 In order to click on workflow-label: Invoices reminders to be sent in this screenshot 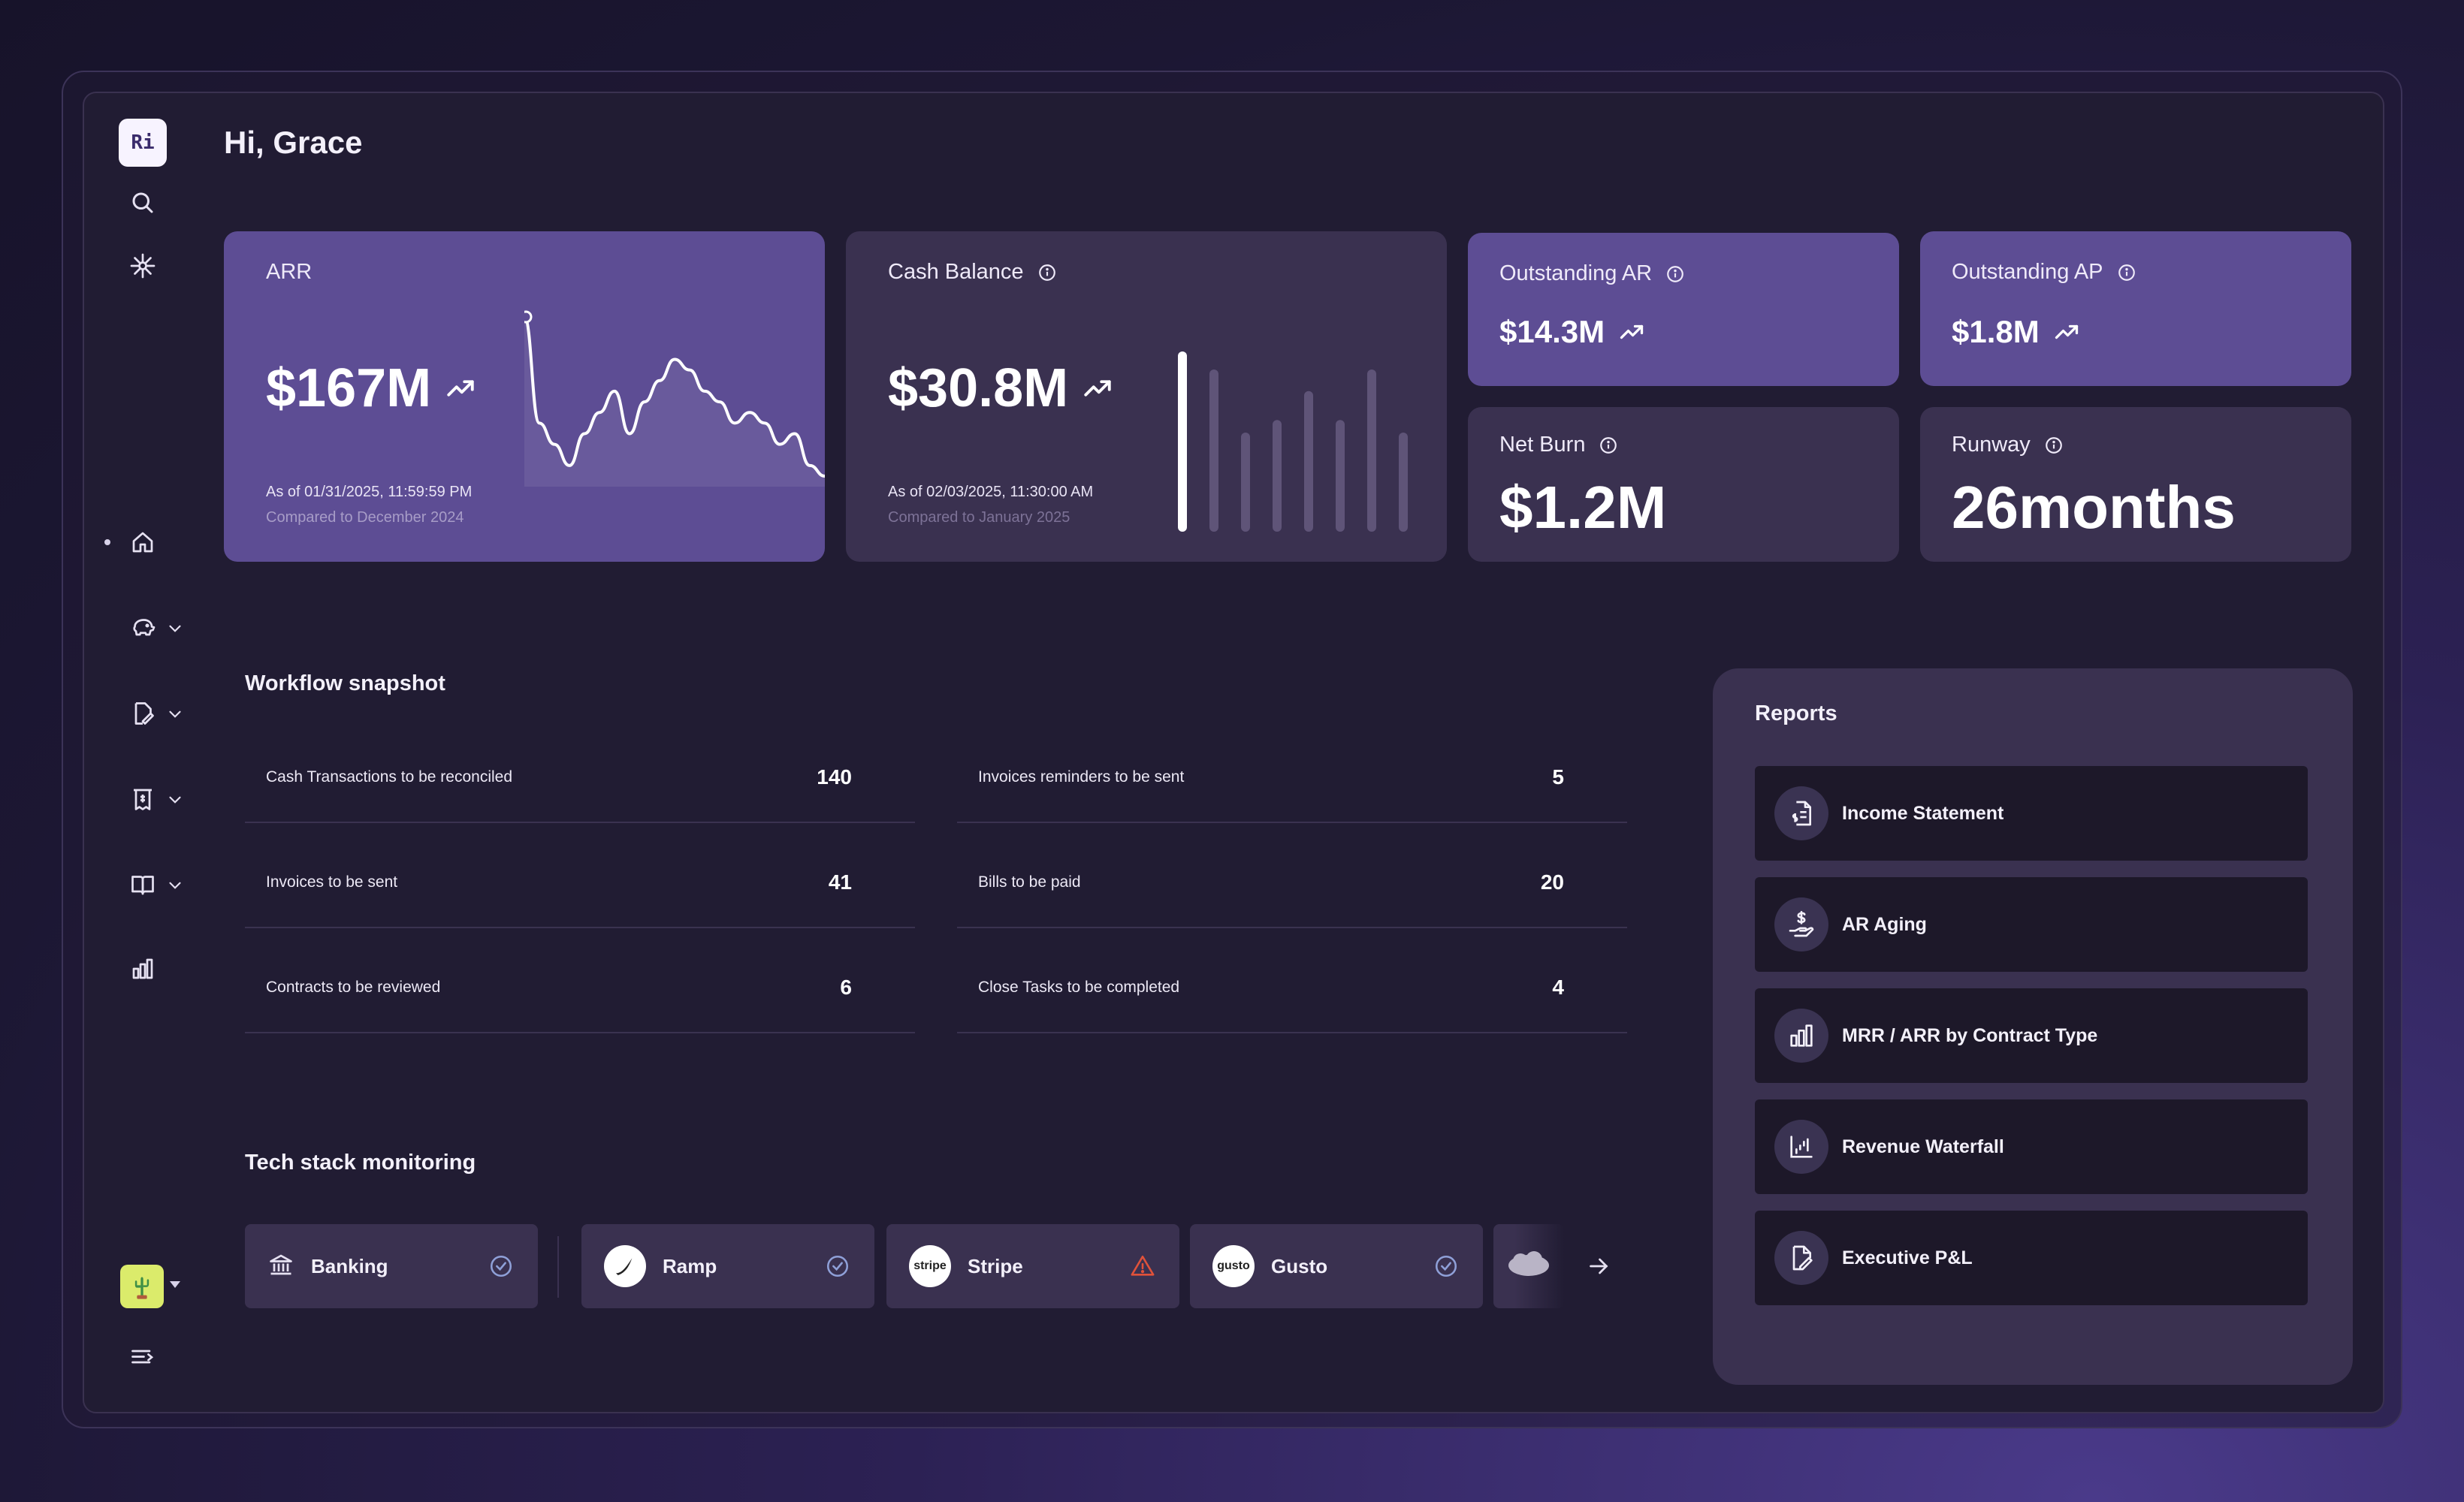, I will do `click(1081, 777)`.